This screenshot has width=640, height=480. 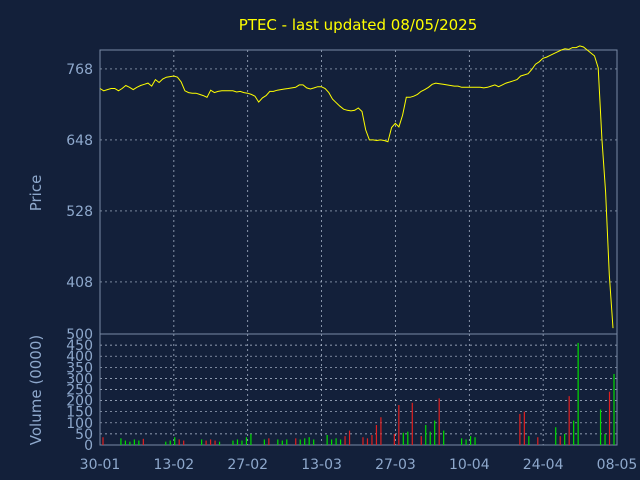 I want to click on volume-y-tick: 100, so click(x=79, y=424).